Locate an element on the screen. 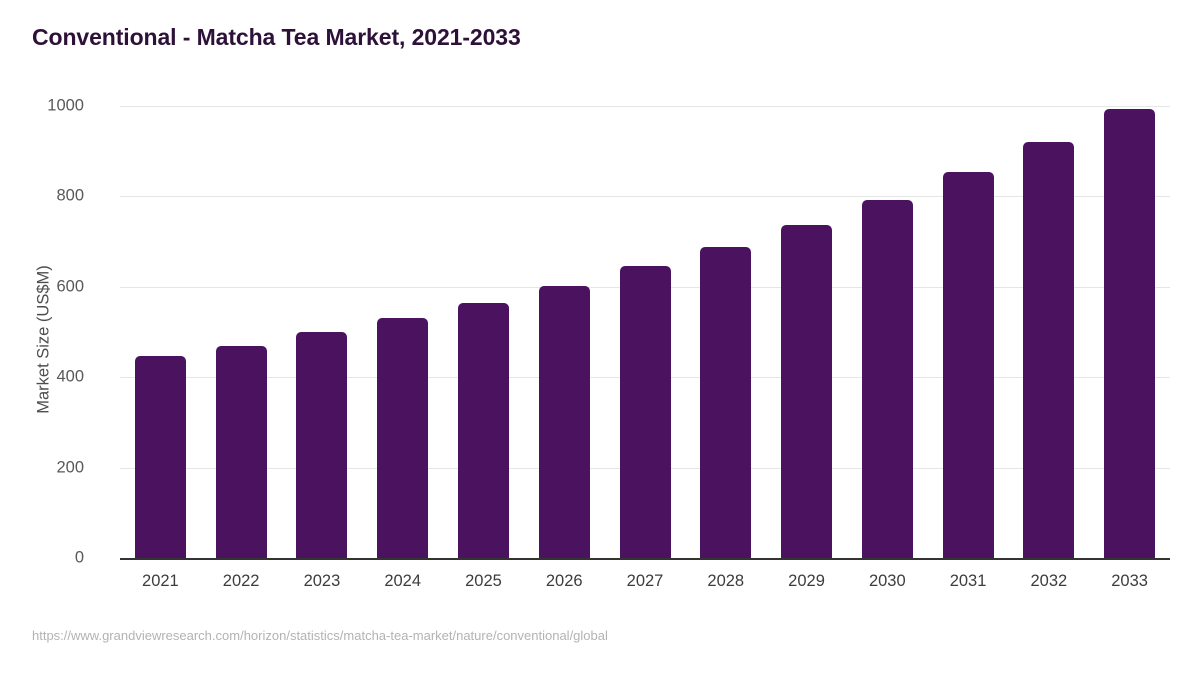  x-axis-tick-label: 2026 is located at coordinates (564, 581).